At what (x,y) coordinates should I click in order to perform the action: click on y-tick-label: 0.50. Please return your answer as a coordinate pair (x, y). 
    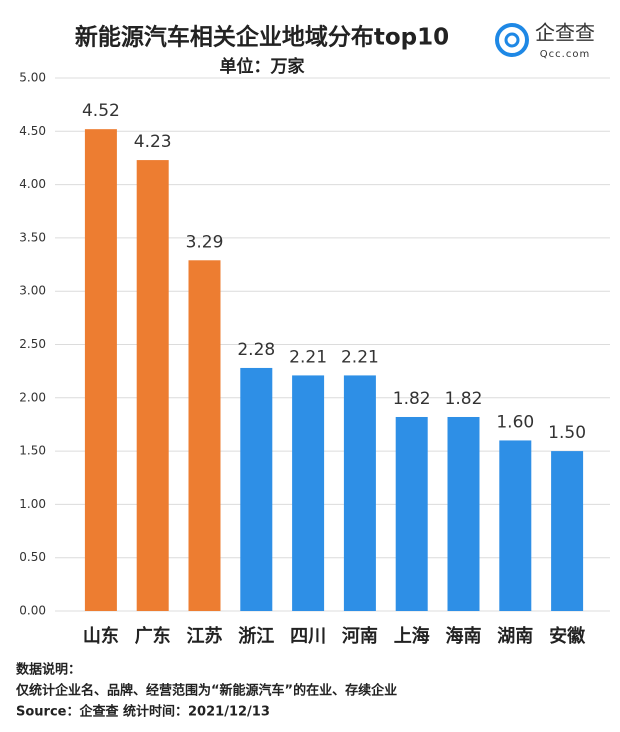
    Looking at the image, I should click on (32, 557).